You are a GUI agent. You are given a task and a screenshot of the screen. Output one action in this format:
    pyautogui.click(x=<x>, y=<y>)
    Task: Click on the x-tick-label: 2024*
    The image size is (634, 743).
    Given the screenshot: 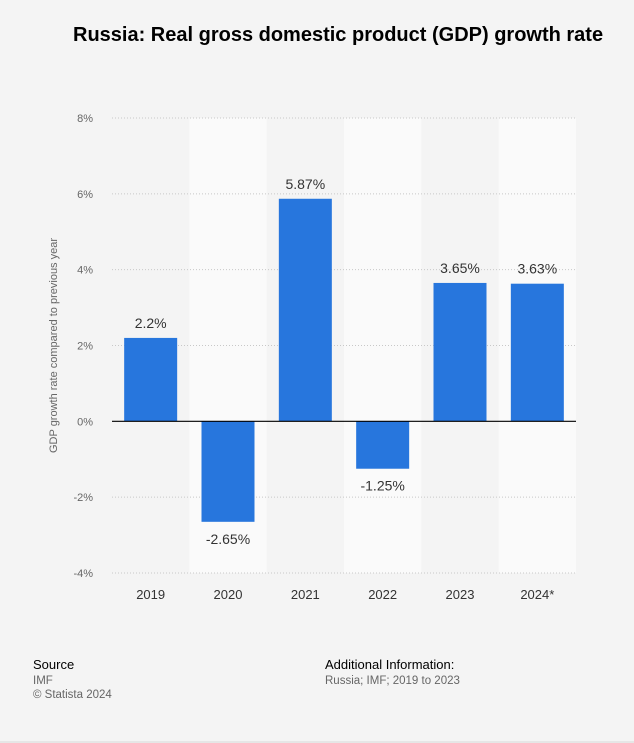 What is the action you would take?
    pyautogui.click(x=537, y=594)
    